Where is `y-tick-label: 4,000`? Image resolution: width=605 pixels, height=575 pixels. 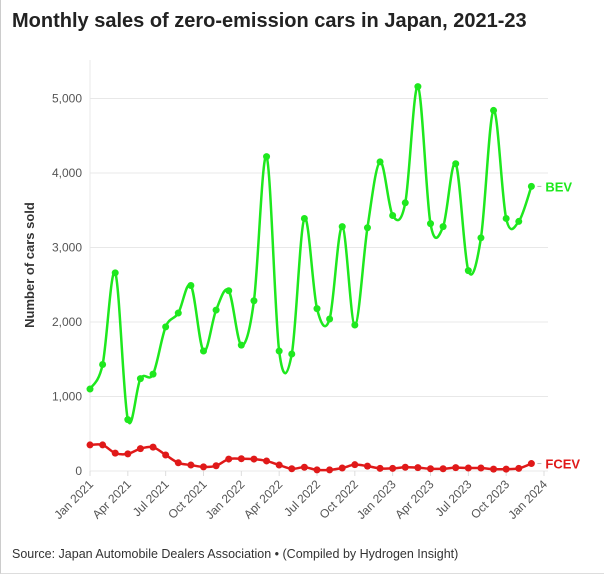
y-tick-label: 4,000 is located at coordinates (67, 173).